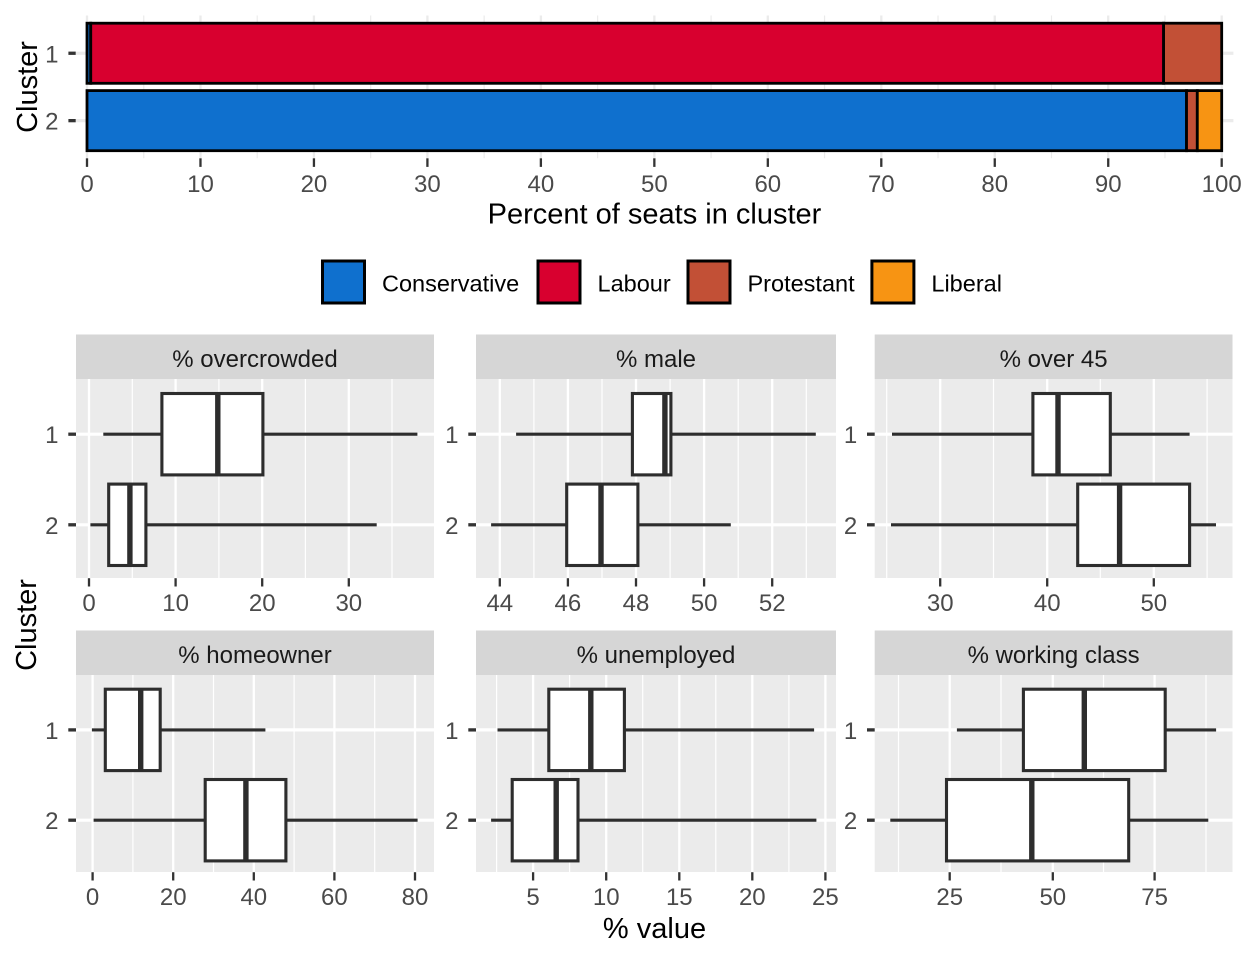 This screenshot has height=960, width=1248. I want to click on svg-text: 15, so click(679, 897).